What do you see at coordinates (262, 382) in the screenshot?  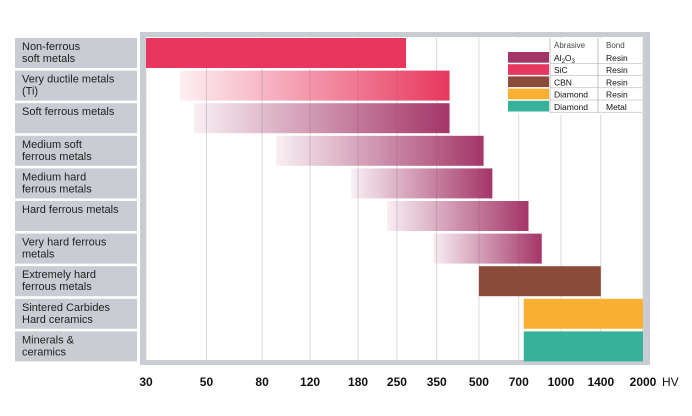 I see `x-tick-label: 80` at bounding box center [262, 382].